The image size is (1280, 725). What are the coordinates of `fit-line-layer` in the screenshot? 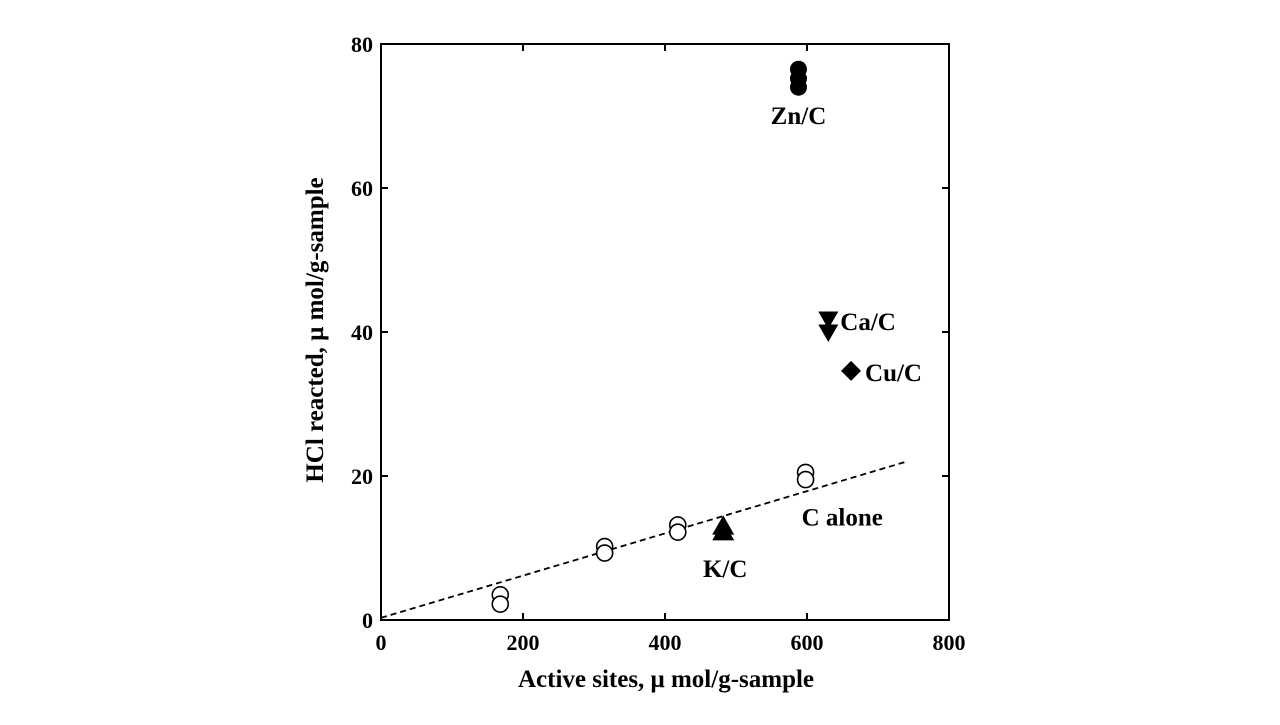 It's located at (643, 539).